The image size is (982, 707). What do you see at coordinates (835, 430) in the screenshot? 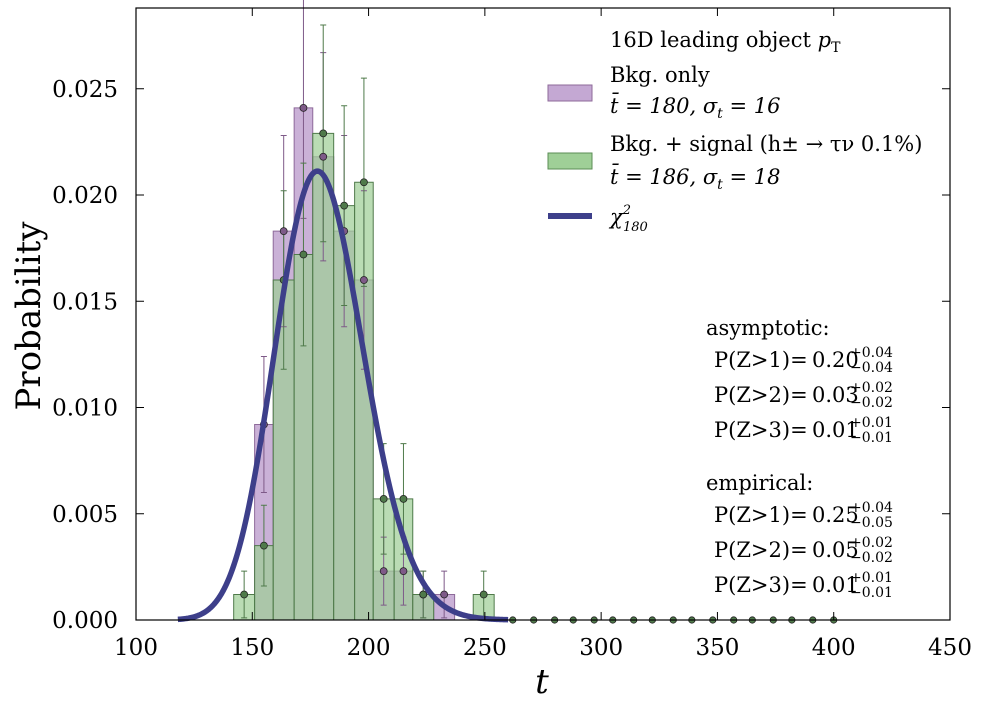
I see `asymptotic-row-value: 0.01` at bounding box center [835, 430].